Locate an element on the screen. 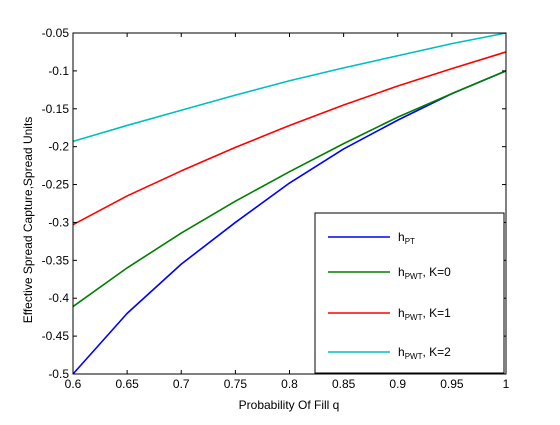  y-tick-label: -0.05 is located at coordinates (56, 33).